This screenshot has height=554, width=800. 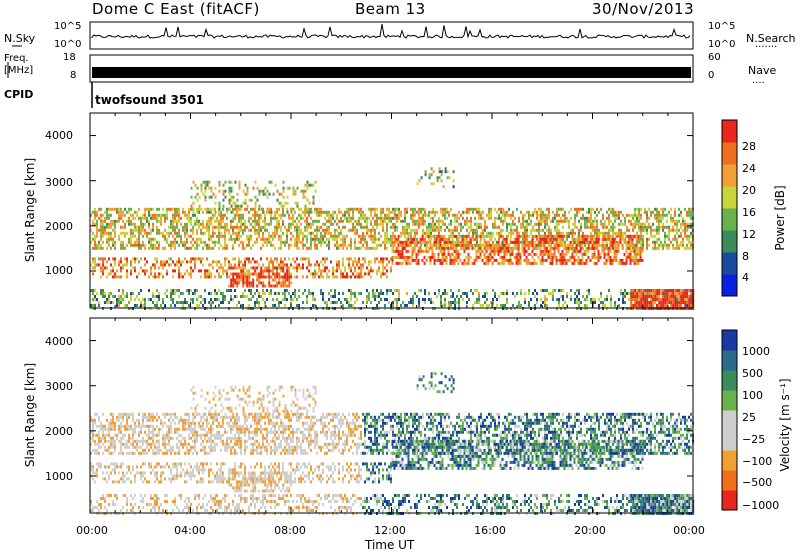 What do you see at coordinates (59, 431) in the screenshot?
I see `velocity-ytick-2000: 2000` at bounding box center [59, 431].